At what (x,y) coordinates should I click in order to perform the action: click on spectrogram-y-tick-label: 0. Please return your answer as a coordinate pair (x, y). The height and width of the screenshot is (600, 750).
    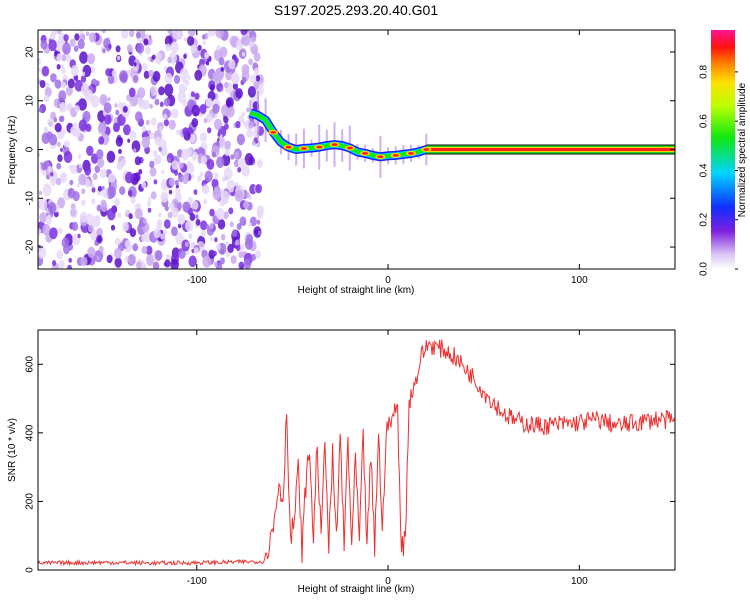
    Looking at the image, I should click on (30, 149).